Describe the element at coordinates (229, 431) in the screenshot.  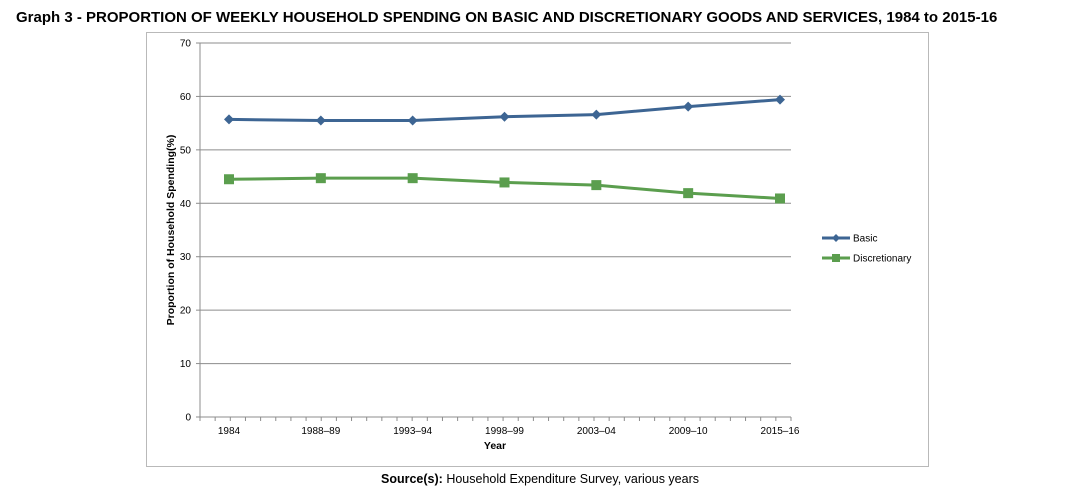
I see `x-tick-label: 1984` at that location.